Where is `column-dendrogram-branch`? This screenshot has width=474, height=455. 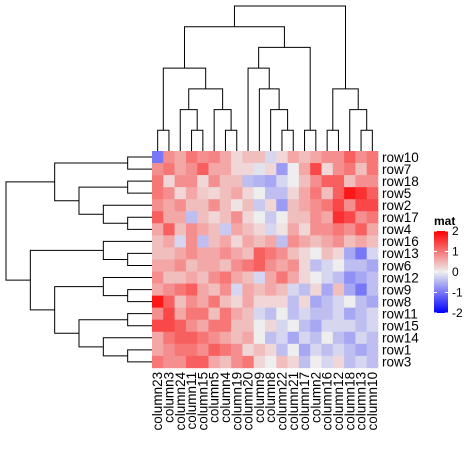
column-dendrogram-branch is located at coordinates (310, 140).